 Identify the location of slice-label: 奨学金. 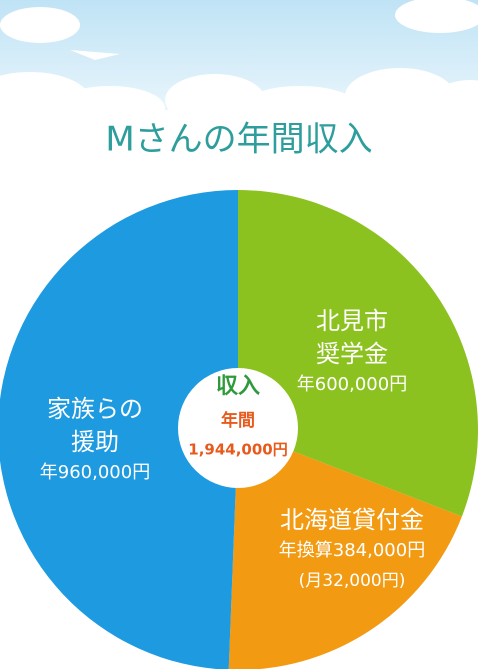
(352, 354).